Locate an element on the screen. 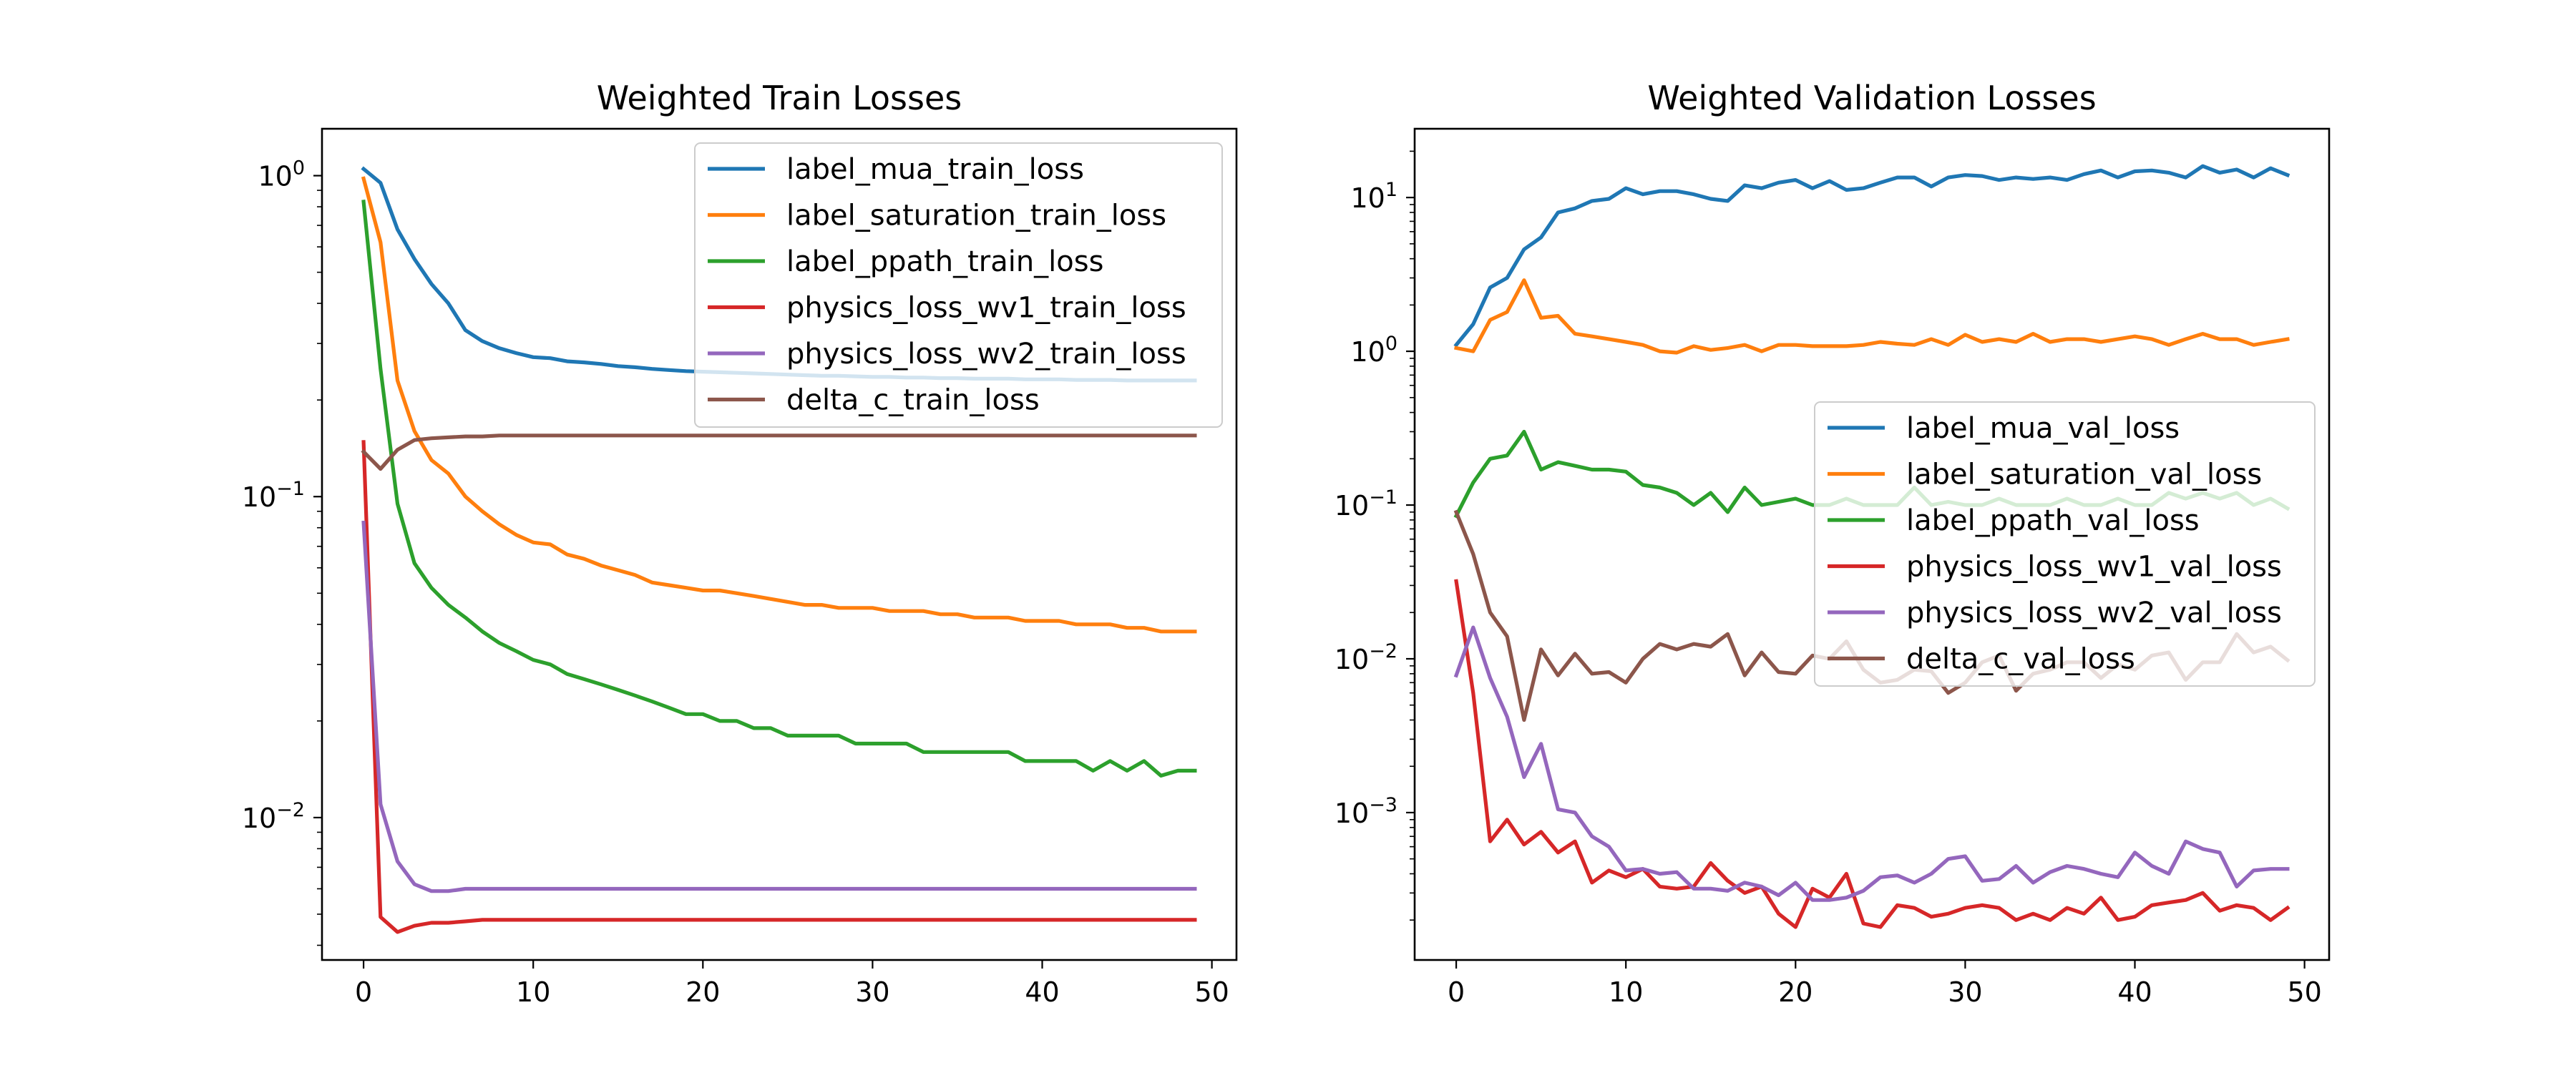 The height and width of the screenshot is (1073, 2576). train-losses-legend-label: physics_loss_wv1_train_loss is located at coordinates (986, 308).